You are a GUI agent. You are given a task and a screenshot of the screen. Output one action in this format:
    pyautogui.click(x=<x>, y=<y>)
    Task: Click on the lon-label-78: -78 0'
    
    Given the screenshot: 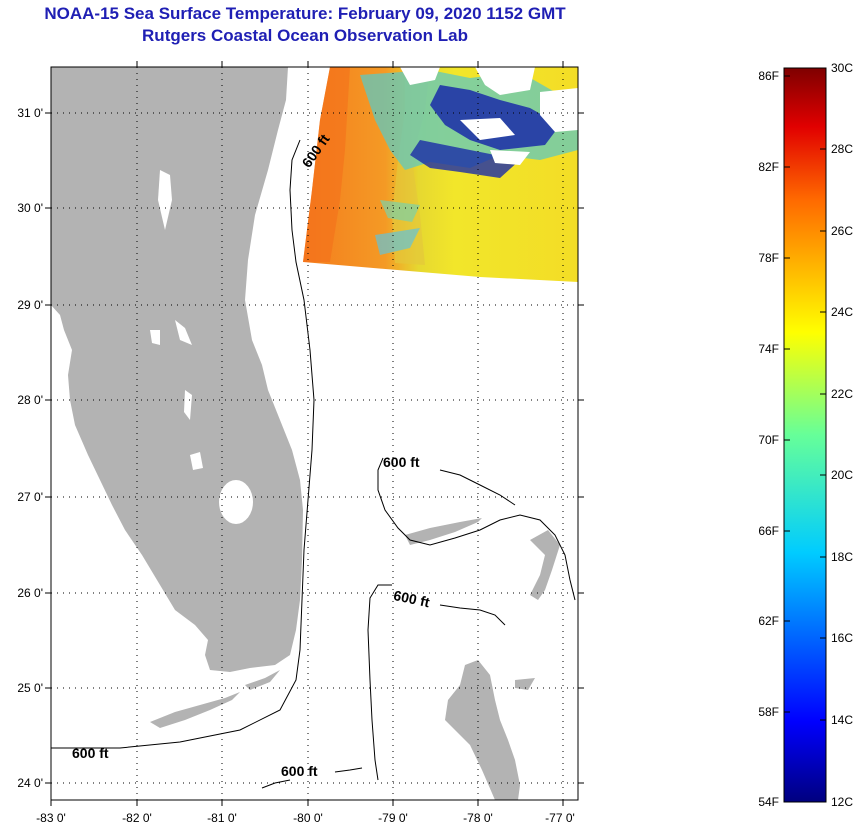 What is the action you would take?
    pyautogui.click(x=478, y=818)
    